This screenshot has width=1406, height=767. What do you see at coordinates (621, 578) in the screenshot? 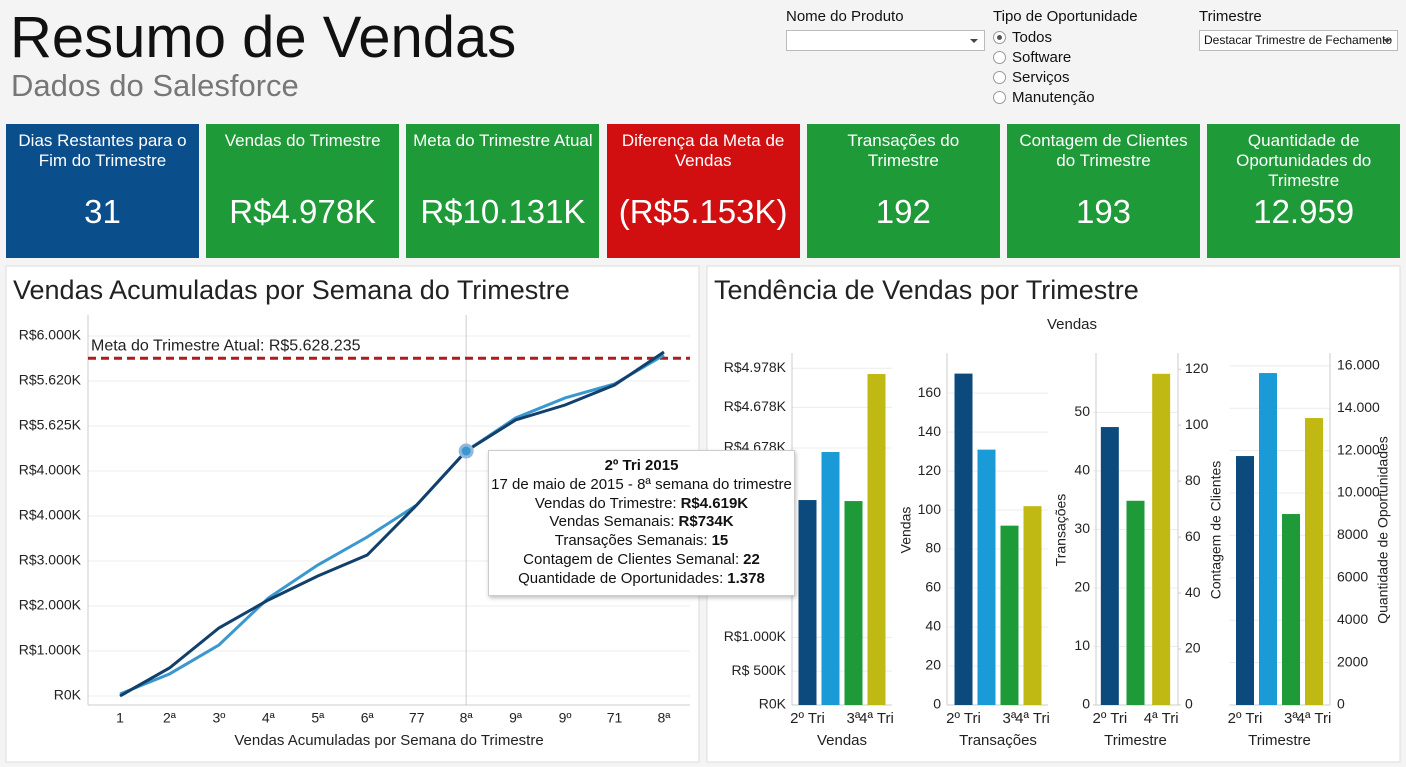
I see `tooltip-label: Quantidade de Oportunidades:` at bounding box center [621, 578].